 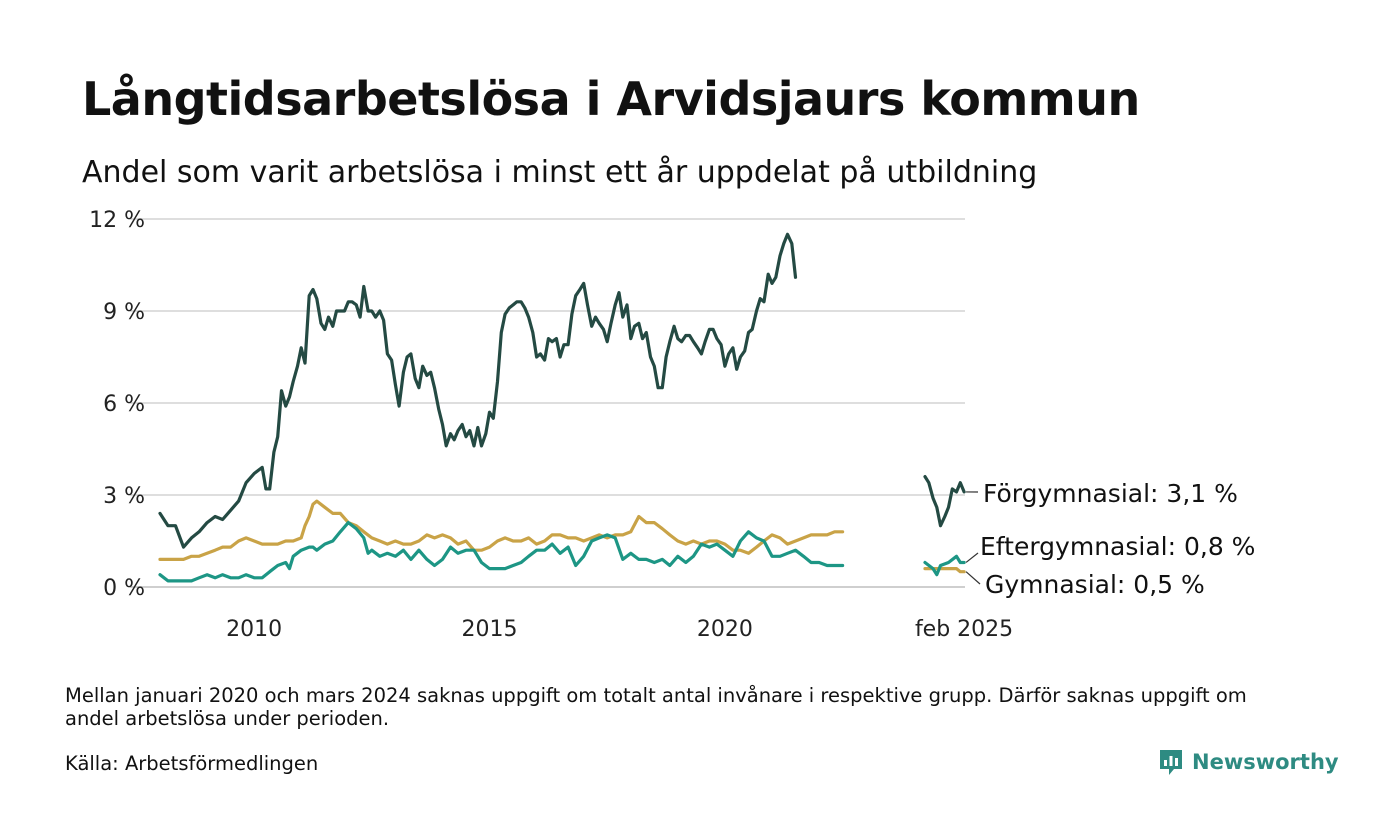 What do you see at coordinates (1095, 584) in the screenshot?
I see `series-end-label-gymnasial: Gymnasial: 0,5 %` at bounding box center [1095, 584].